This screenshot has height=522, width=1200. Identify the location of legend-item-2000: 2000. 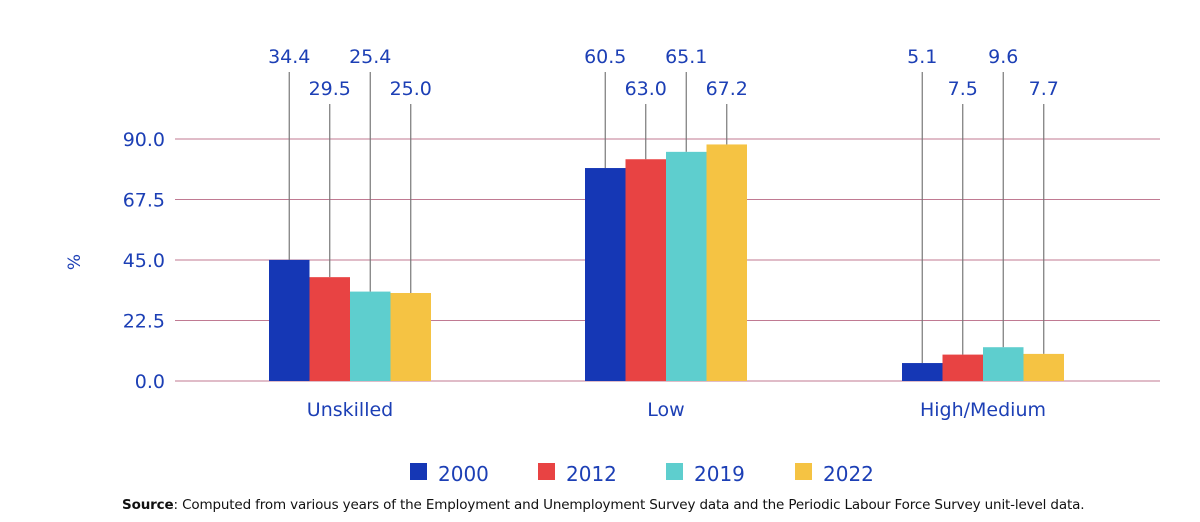
(449, 474).